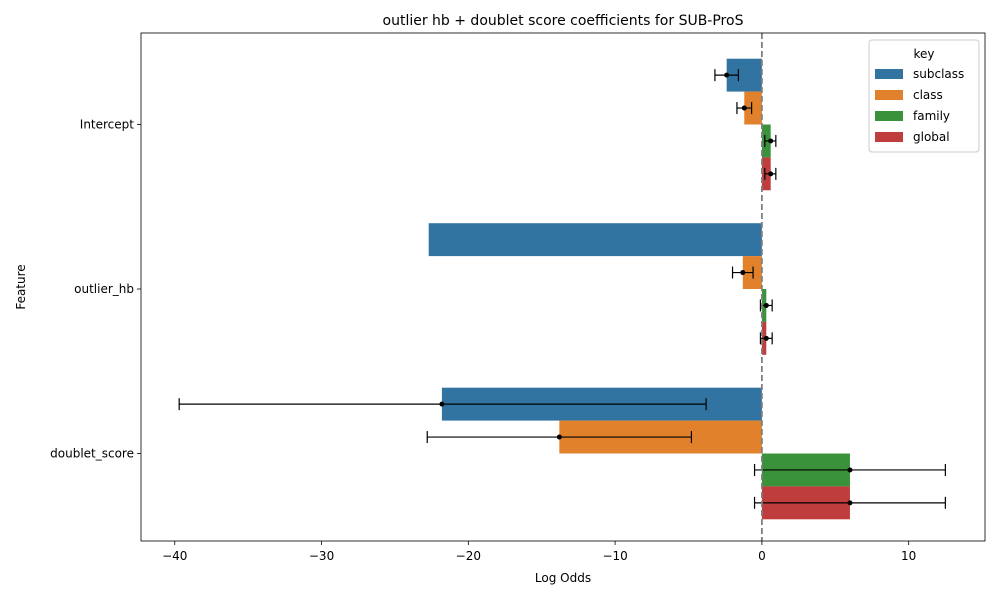 This screenshot has height=600, width=1000. What do you see at coordinates (174, 556) in the screenshot?
I see `x-tick-label: −40` at bounding box center [174, 556].